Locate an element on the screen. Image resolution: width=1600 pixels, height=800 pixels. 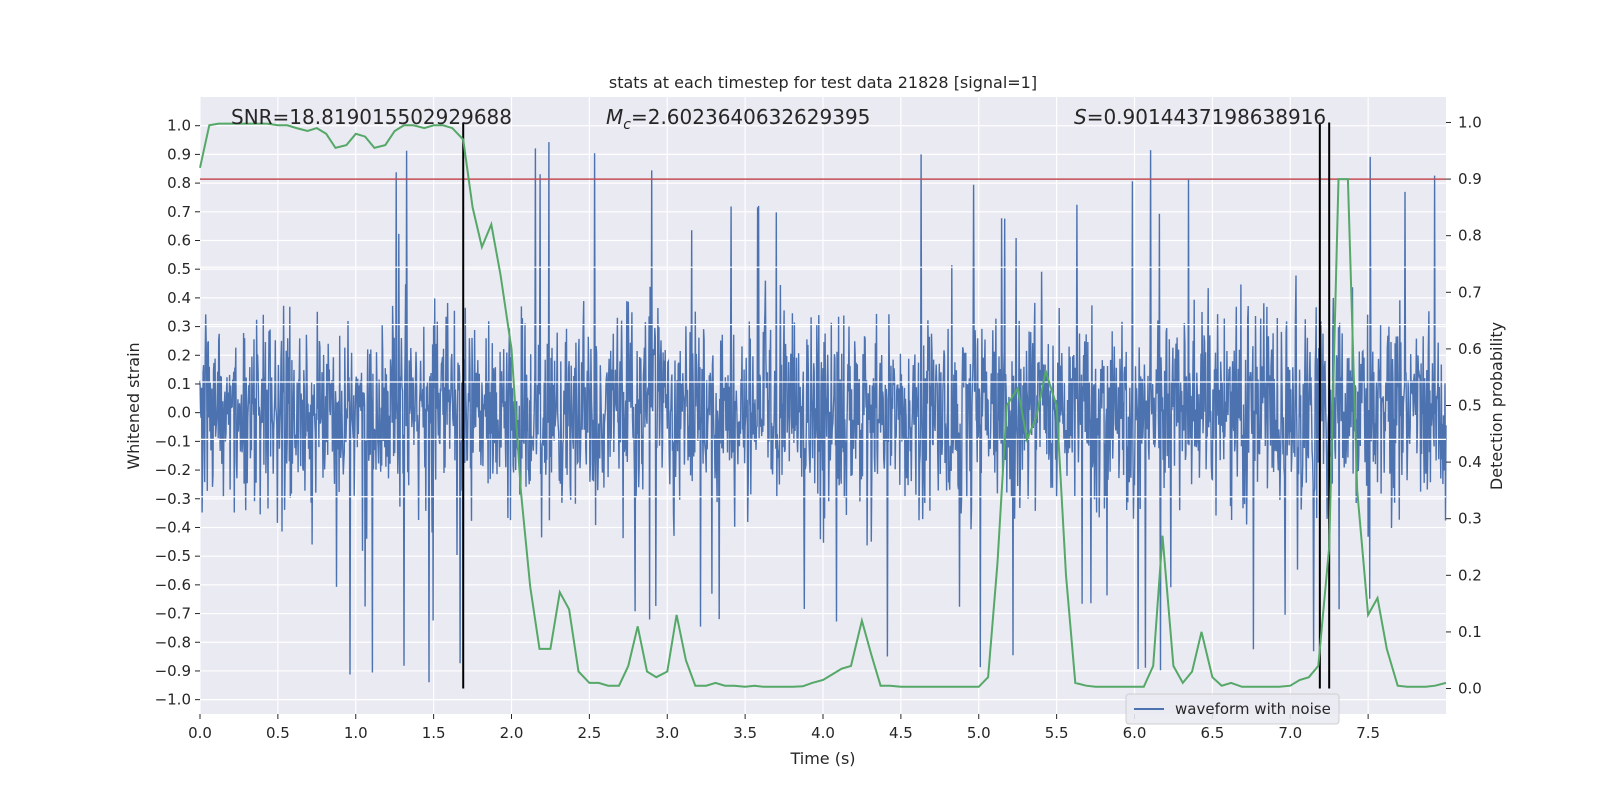
y-tick-label: −0.6 is located at coordinates (173, 585).